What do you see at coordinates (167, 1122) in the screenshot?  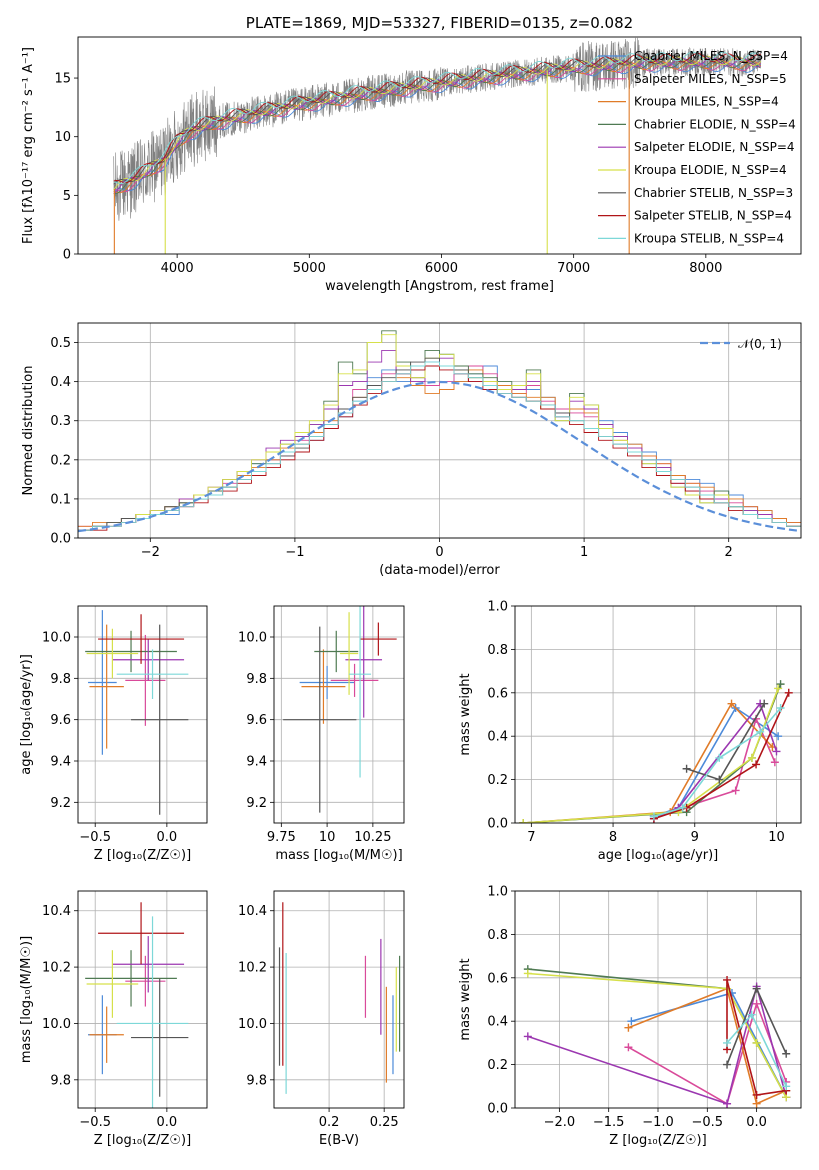 I see `x-tick-label: 0.0` at bounding box center [167, 1122].